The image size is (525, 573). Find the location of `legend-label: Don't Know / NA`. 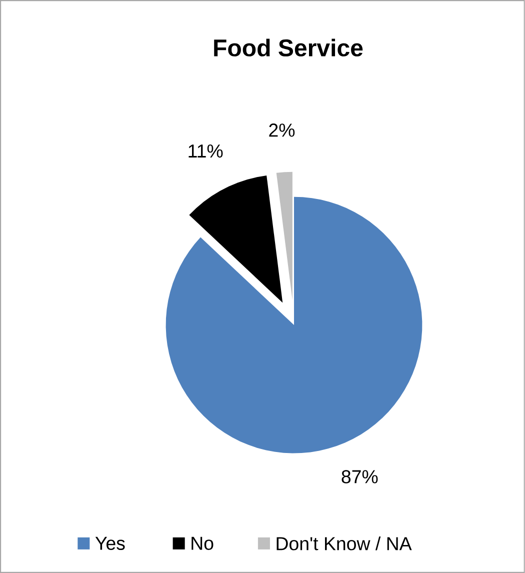

legend-label: Don't Know / NA is located at coordinates (344, 543).